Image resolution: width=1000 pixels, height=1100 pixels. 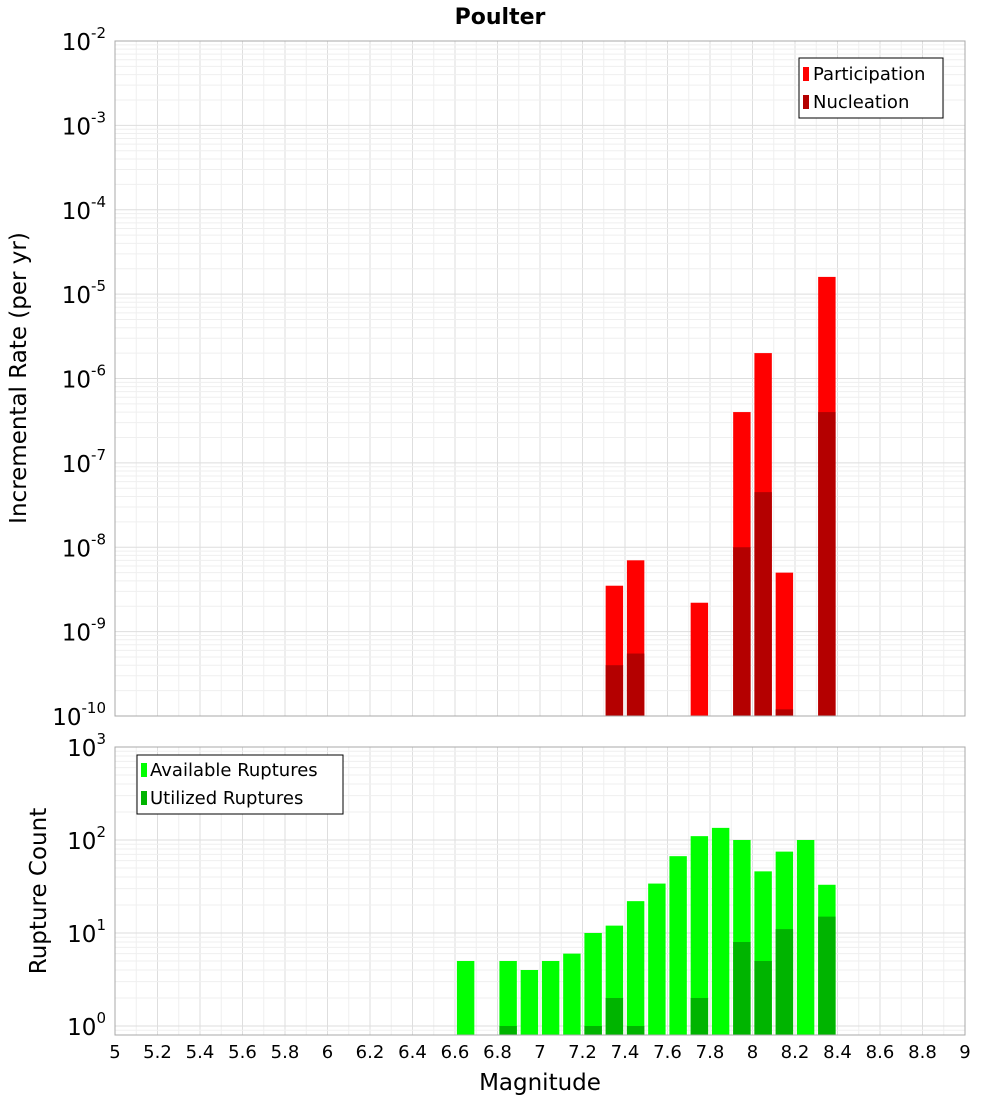 What do you see at coordinates (795, 1052) in the screenshot?
I see `x-tick-label: 8.2` at bounding box center [795, 1052].